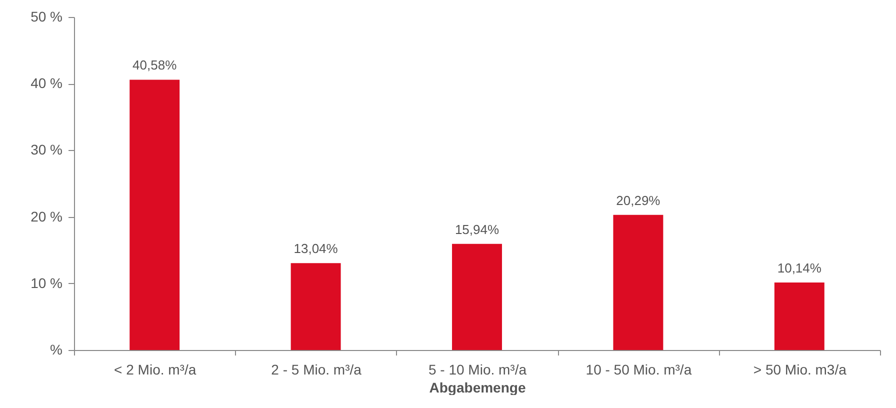  I want to click on y-tick-label: 20 %, so click(46, 216).